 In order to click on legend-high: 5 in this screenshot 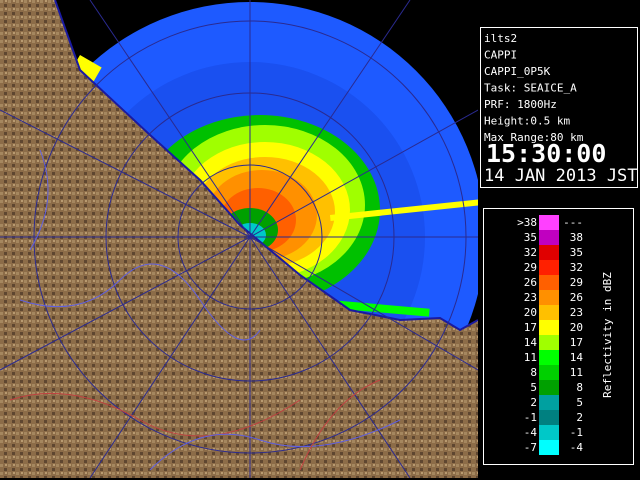, I will do `click(579, 402)`.